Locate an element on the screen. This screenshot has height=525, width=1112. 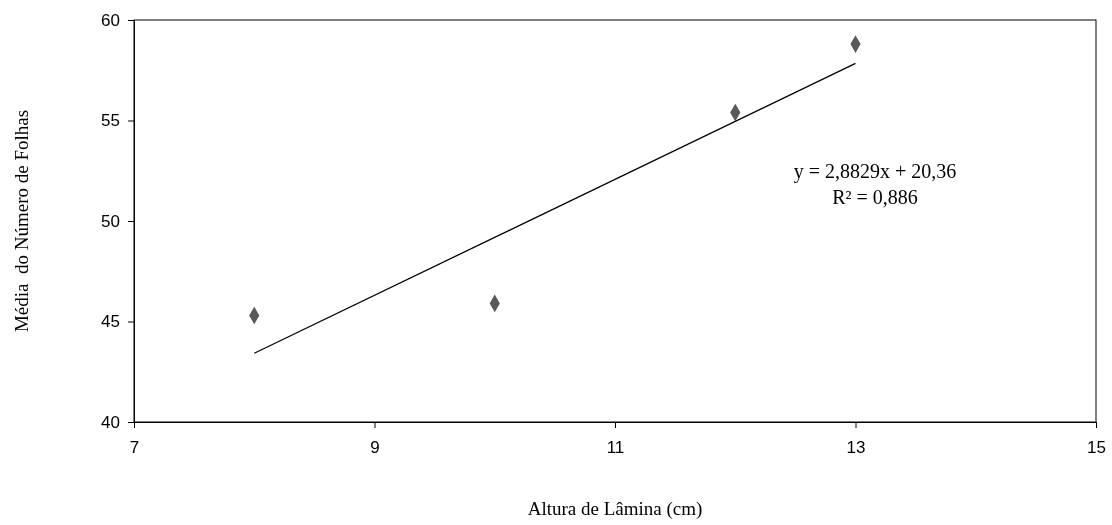
annotation: y = 2,8829x + 20,36 is located at coordinates (875, 171).